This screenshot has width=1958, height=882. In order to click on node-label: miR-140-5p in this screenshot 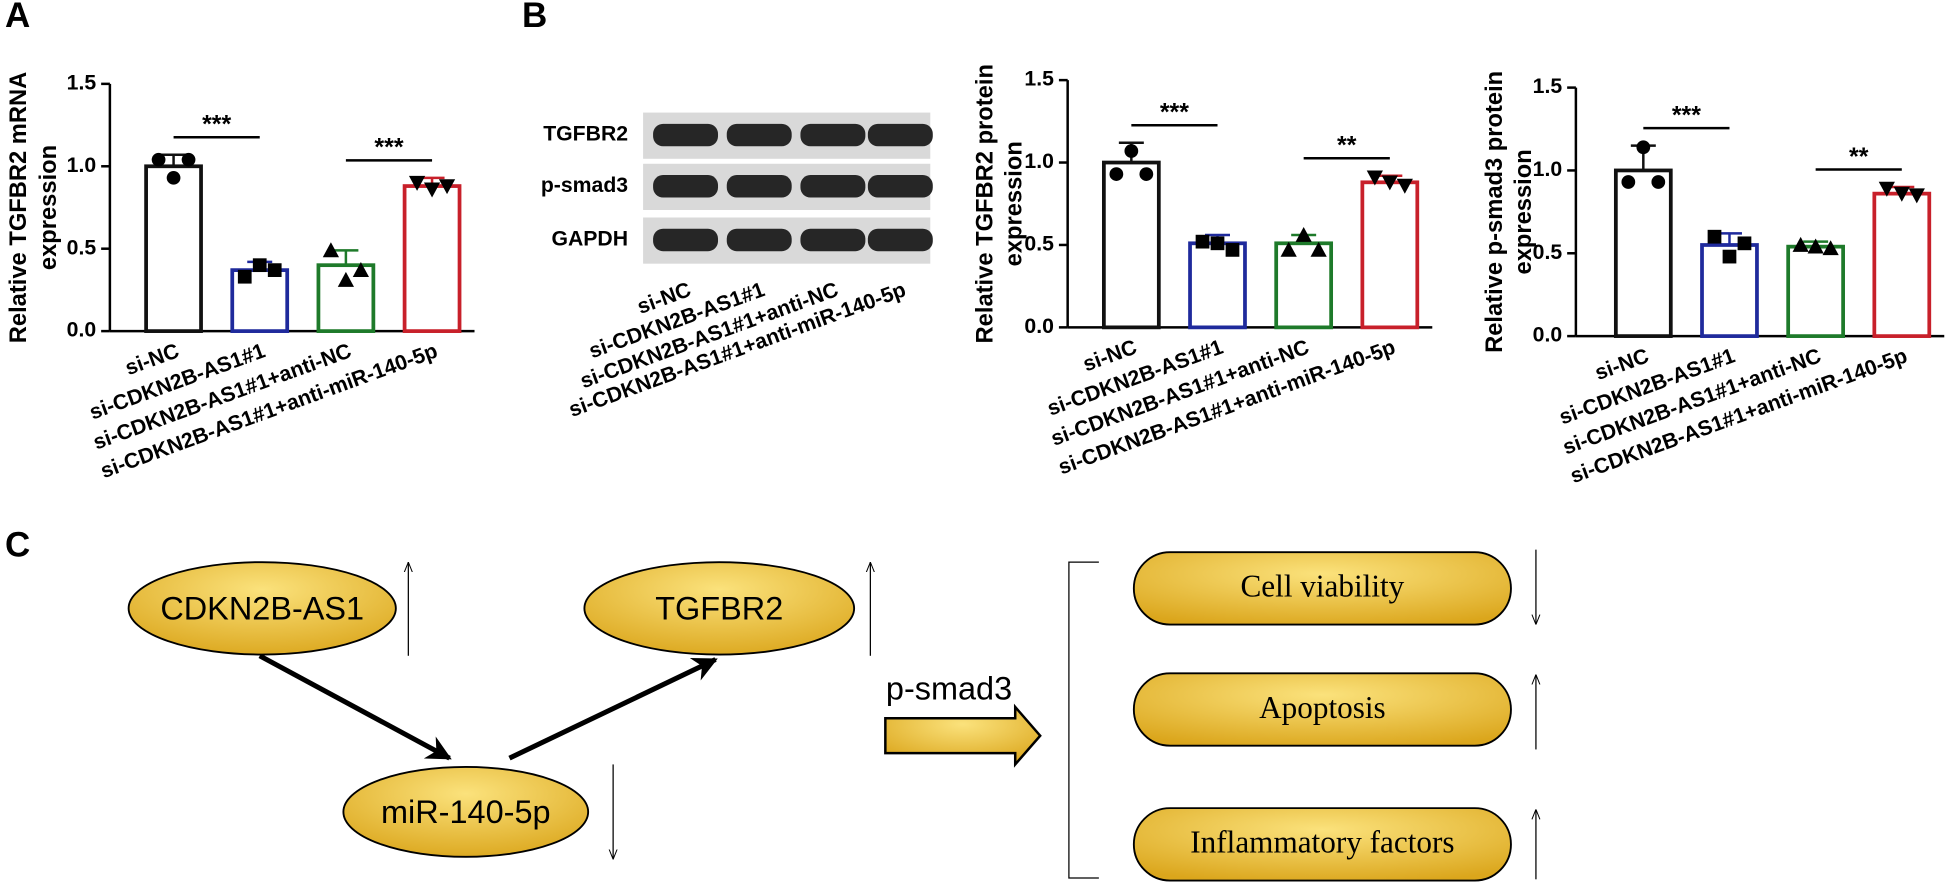, I will do `click(466, 812)`.